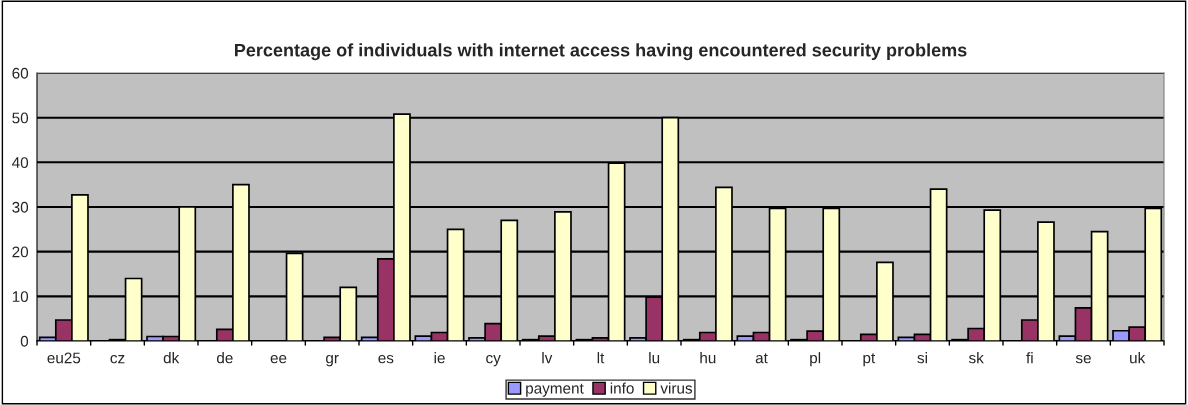 This screenshot has height=405, width=1188. I want to click on x-tick-label: lt, so click(601, 358).